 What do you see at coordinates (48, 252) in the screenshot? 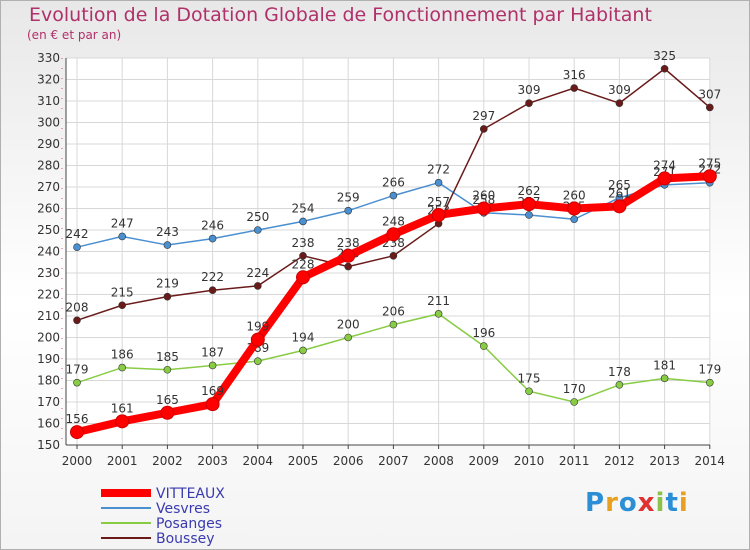
I see `y-tick-label: 240` at bounding box center [48, 252].